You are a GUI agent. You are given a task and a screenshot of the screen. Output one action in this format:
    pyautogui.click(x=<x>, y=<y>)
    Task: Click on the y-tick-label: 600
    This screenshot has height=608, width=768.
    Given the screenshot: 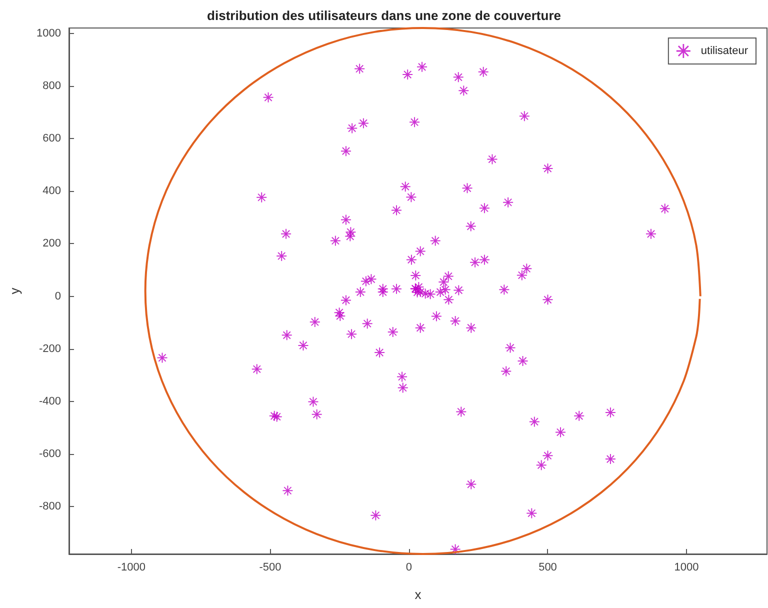 What is the action you would take?
    pyautogui.click(x=51, y=138)
    